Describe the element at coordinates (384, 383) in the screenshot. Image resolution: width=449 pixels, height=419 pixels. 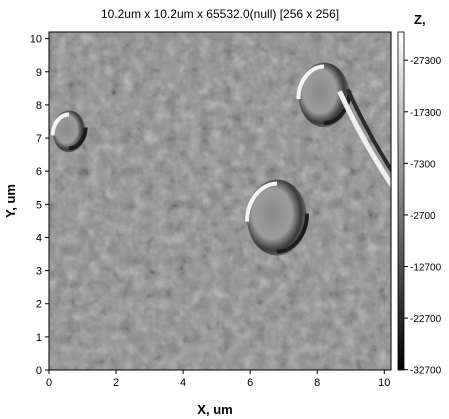
I see `x-tick-label: 10` at that location.